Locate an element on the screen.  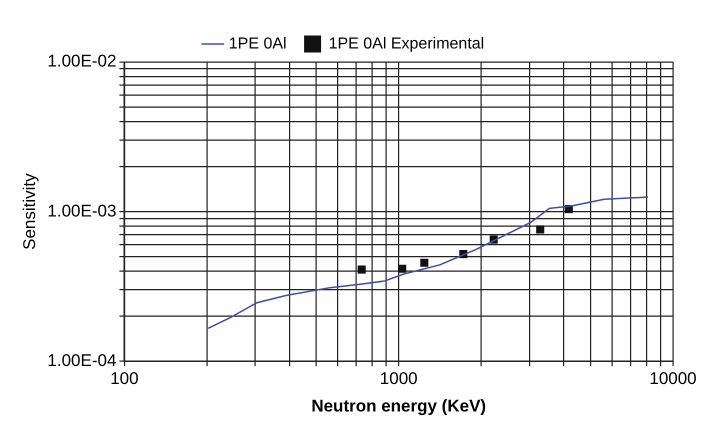
y-tick-label: 1.00E-04 is located at coordinates (81, 360).